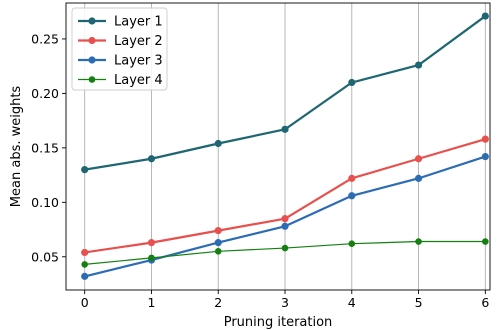 The image size is (503, 330). I want to click on x-tick-label: 5, so click(419, 302).